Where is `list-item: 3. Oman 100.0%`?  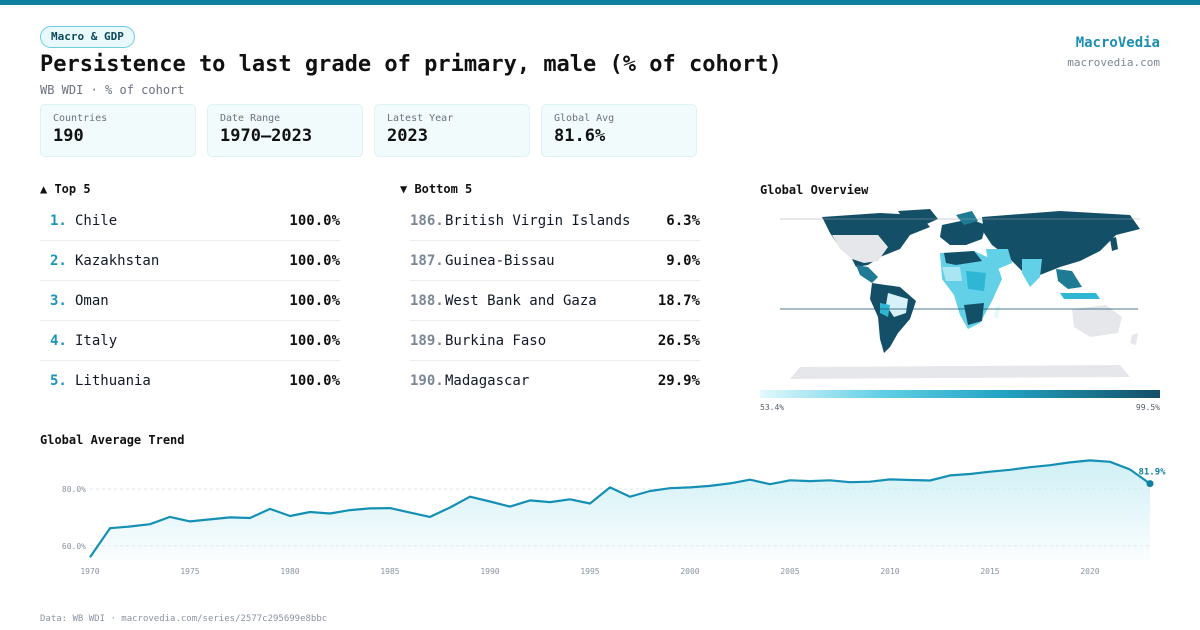
list-item: 3. Oman 100.0% is located at coordinates (190, 301).